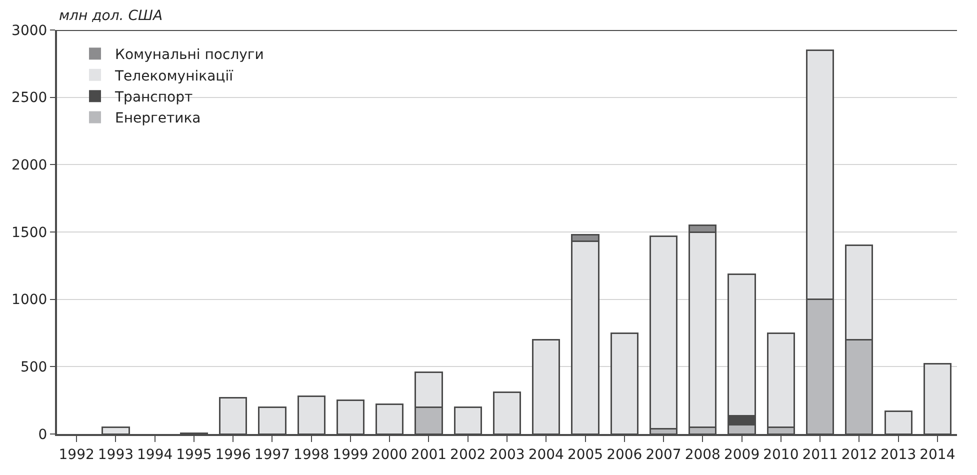  Describe the element at coordinates (781, 454) in the screenshot. I see `x-tick-label: 2010` at that location.